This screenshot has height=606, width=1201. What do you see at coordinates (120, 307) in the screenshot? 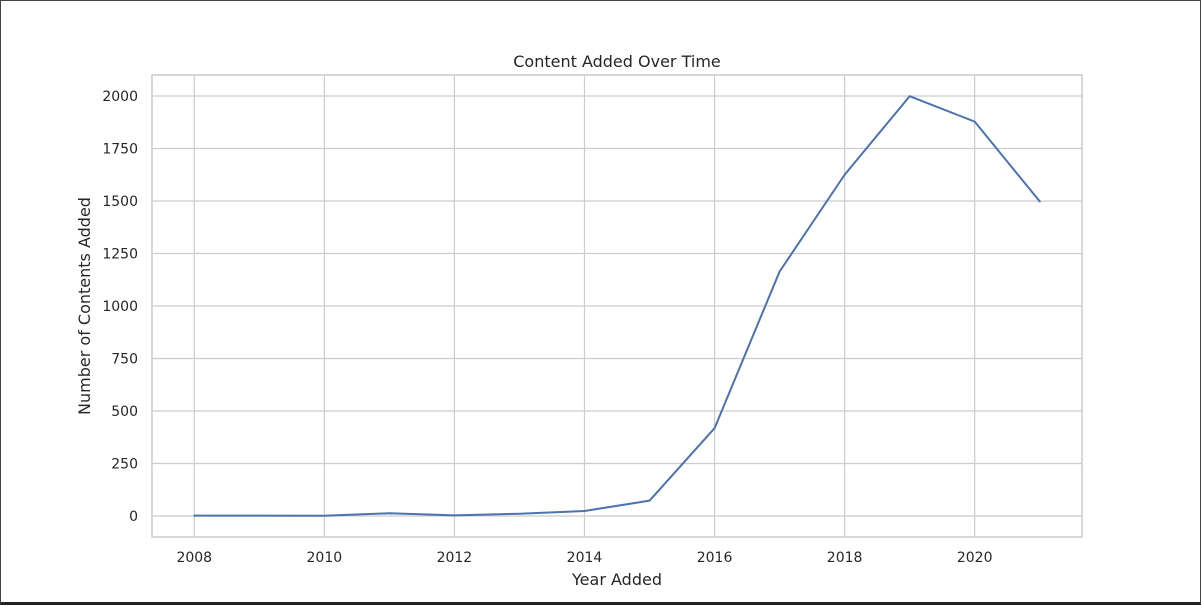
I see `y-tick-label: 1000` at bounding box center [120, 307].